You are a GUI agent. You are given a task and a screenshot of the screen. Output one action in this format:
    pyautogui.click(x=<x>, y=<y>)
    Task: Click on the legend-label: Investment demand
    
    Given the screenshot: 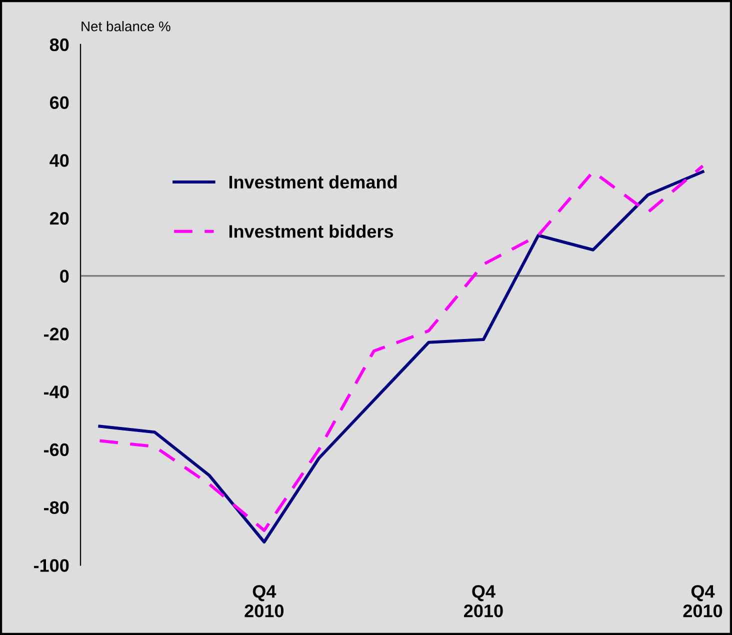 What is the action you would take?
    pyautogui.click(x=313, y=182)
    